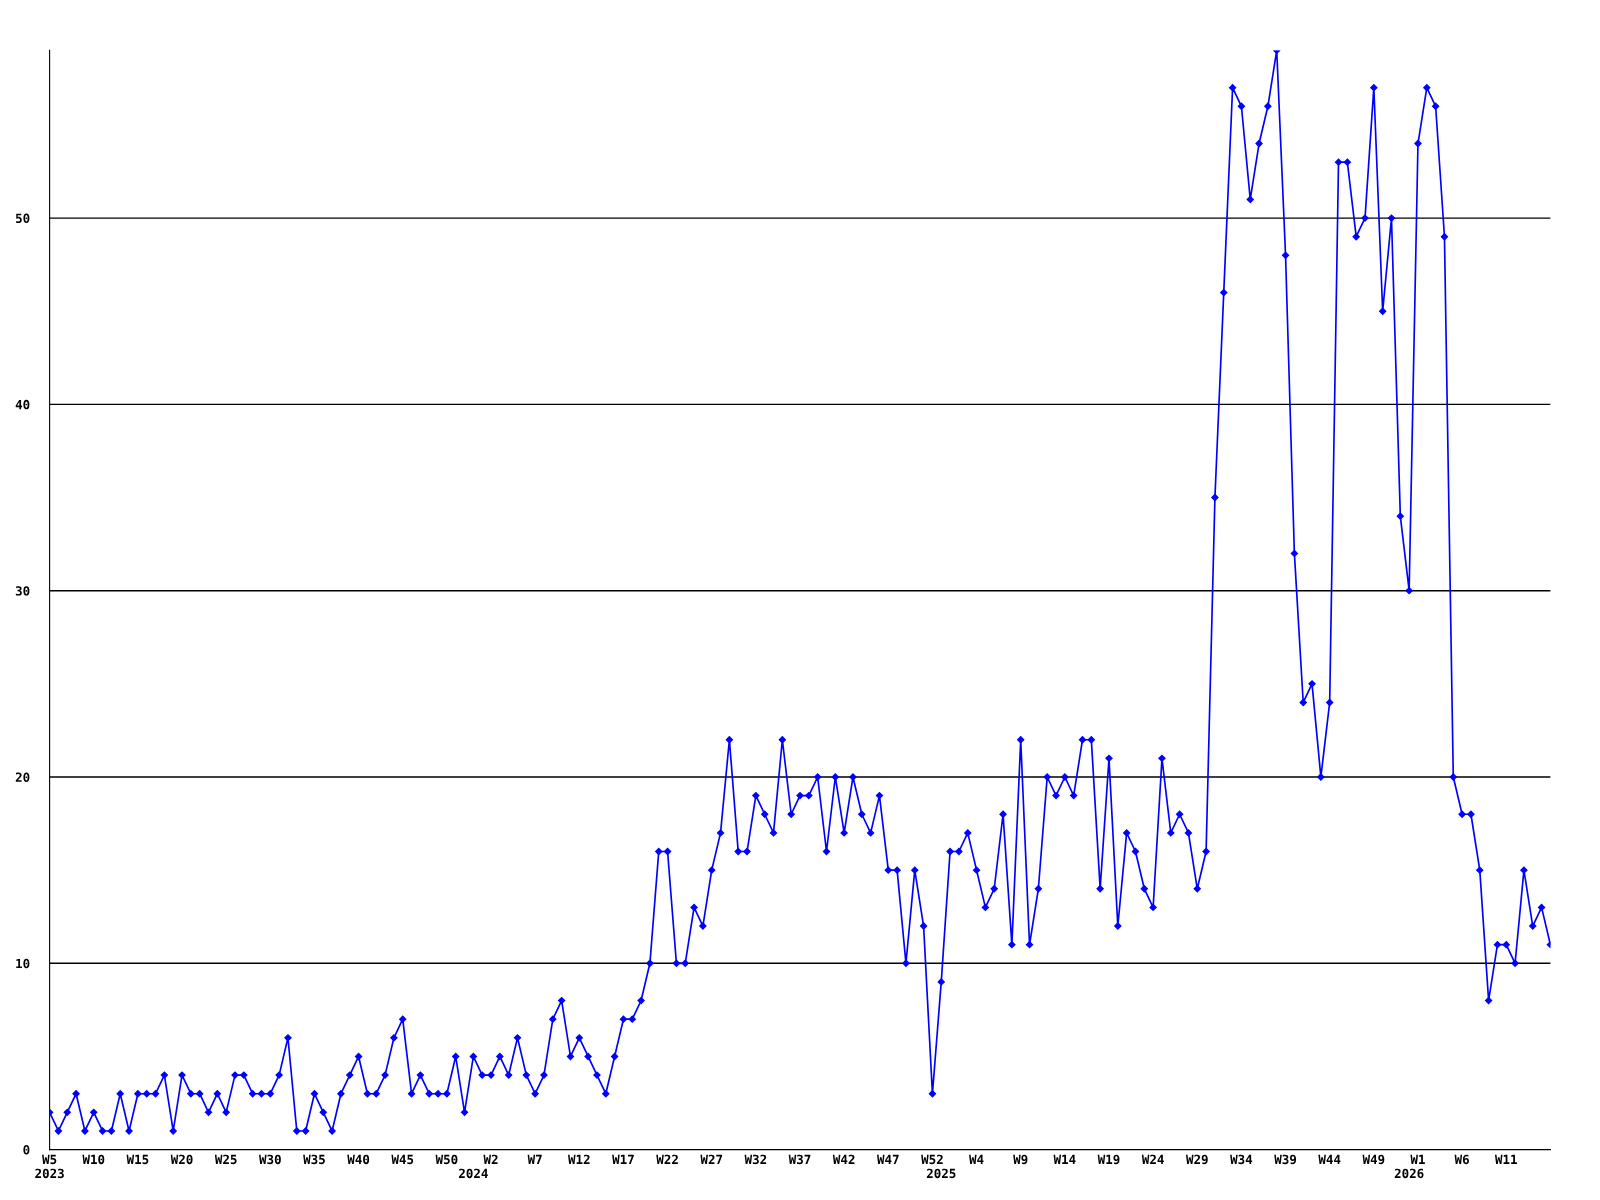 This screenshot has height=1200, width=1600. Describe the element at coordinates (1020, 1159) in the screenshot. I see `x-tick-label: W9` at that location.